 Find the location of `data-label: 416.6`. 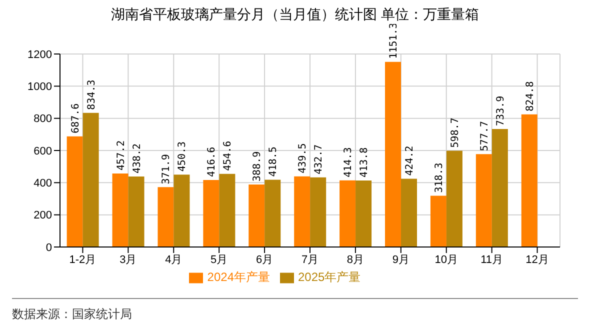

data-label: 416.6 is located at coordinates (212, 161).